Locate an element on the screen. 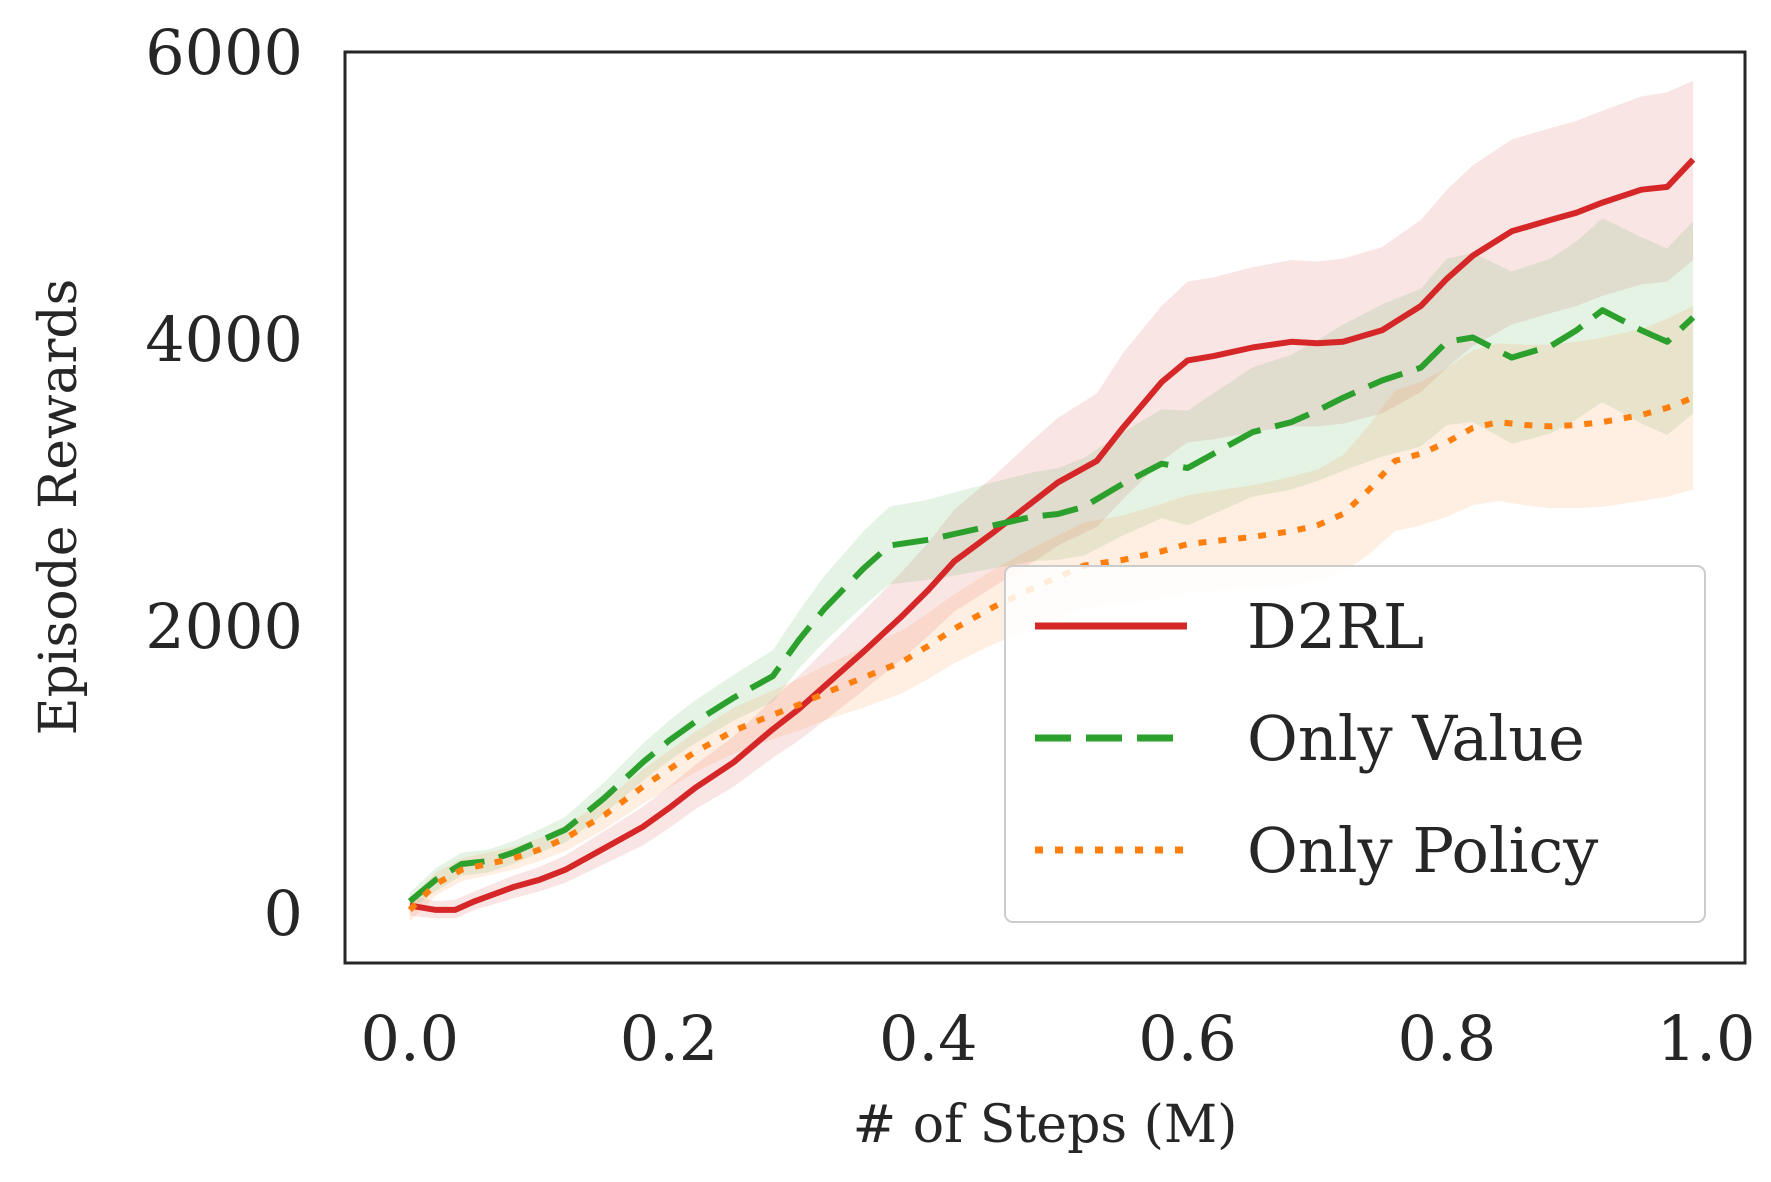  x-tick-label: 0.6 is located at coordinates (1187, 1038).